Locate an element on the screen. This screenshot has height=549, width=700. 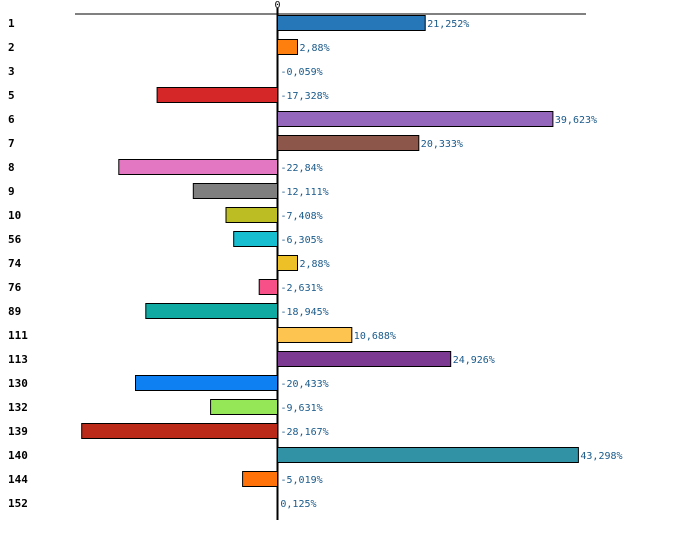
category-label: 10 is located at coordinates (14, 215).